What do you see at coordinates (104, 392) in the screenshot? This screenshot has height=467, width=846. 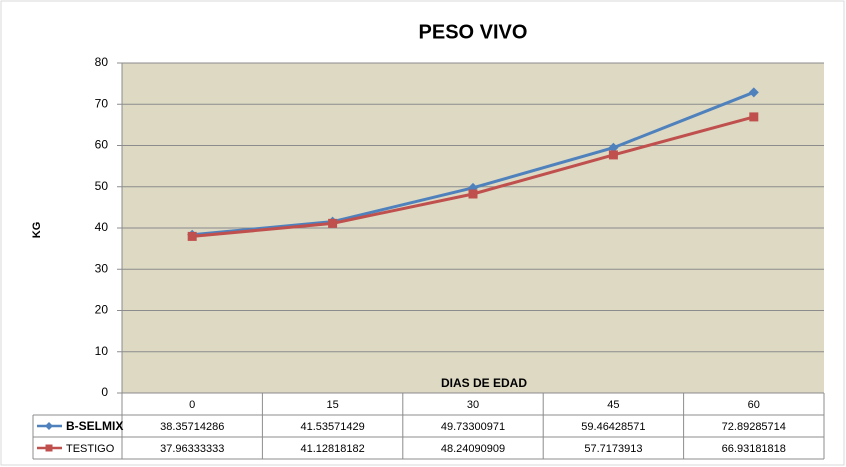 I see `y-tick-label: 0` at bounding box center [104, 392].